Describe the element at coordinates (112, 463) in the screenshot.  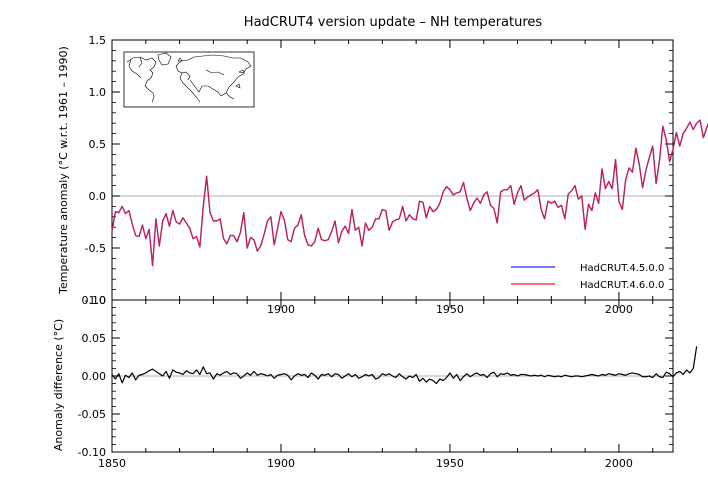
I see `x-tick-label: 1850` at that location.